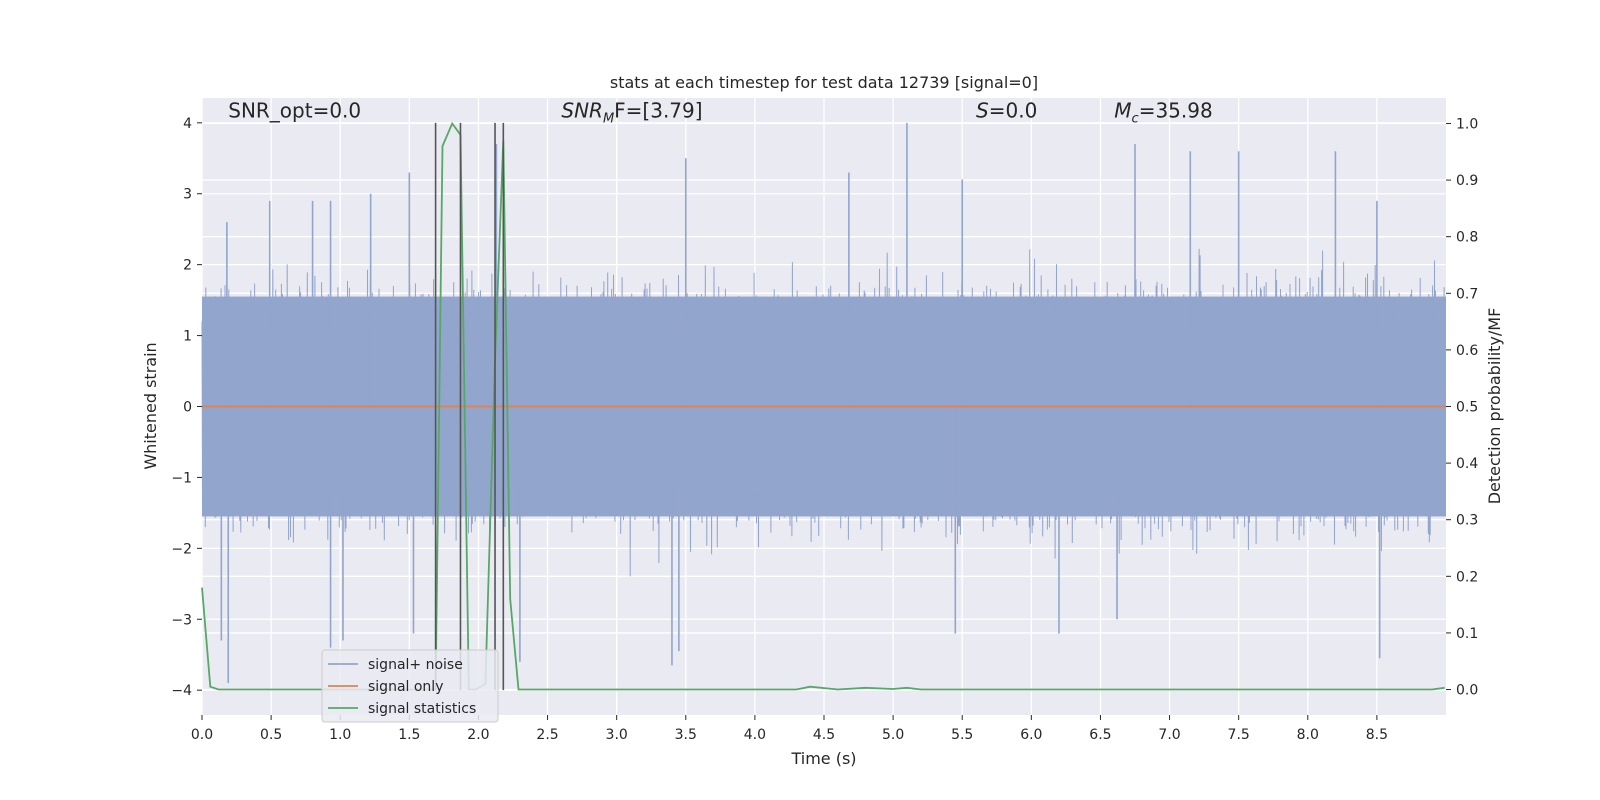 The height and width of the screenshot is (800, 1600). What do you see at coordinates (608, 119) in the screenshot?
I see `annotation-subscript: M` at bounding box center [608, 119].